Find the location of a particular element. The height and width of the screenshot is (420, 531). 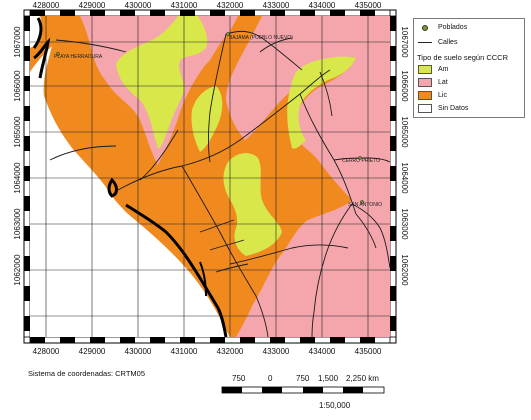

swatch-lic-icon is located at coordinates (425, 95).